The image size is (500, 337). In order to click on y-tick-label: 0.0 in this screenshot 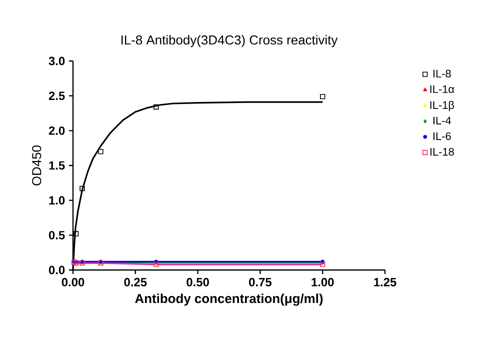, I will do `click(56, 270)`.